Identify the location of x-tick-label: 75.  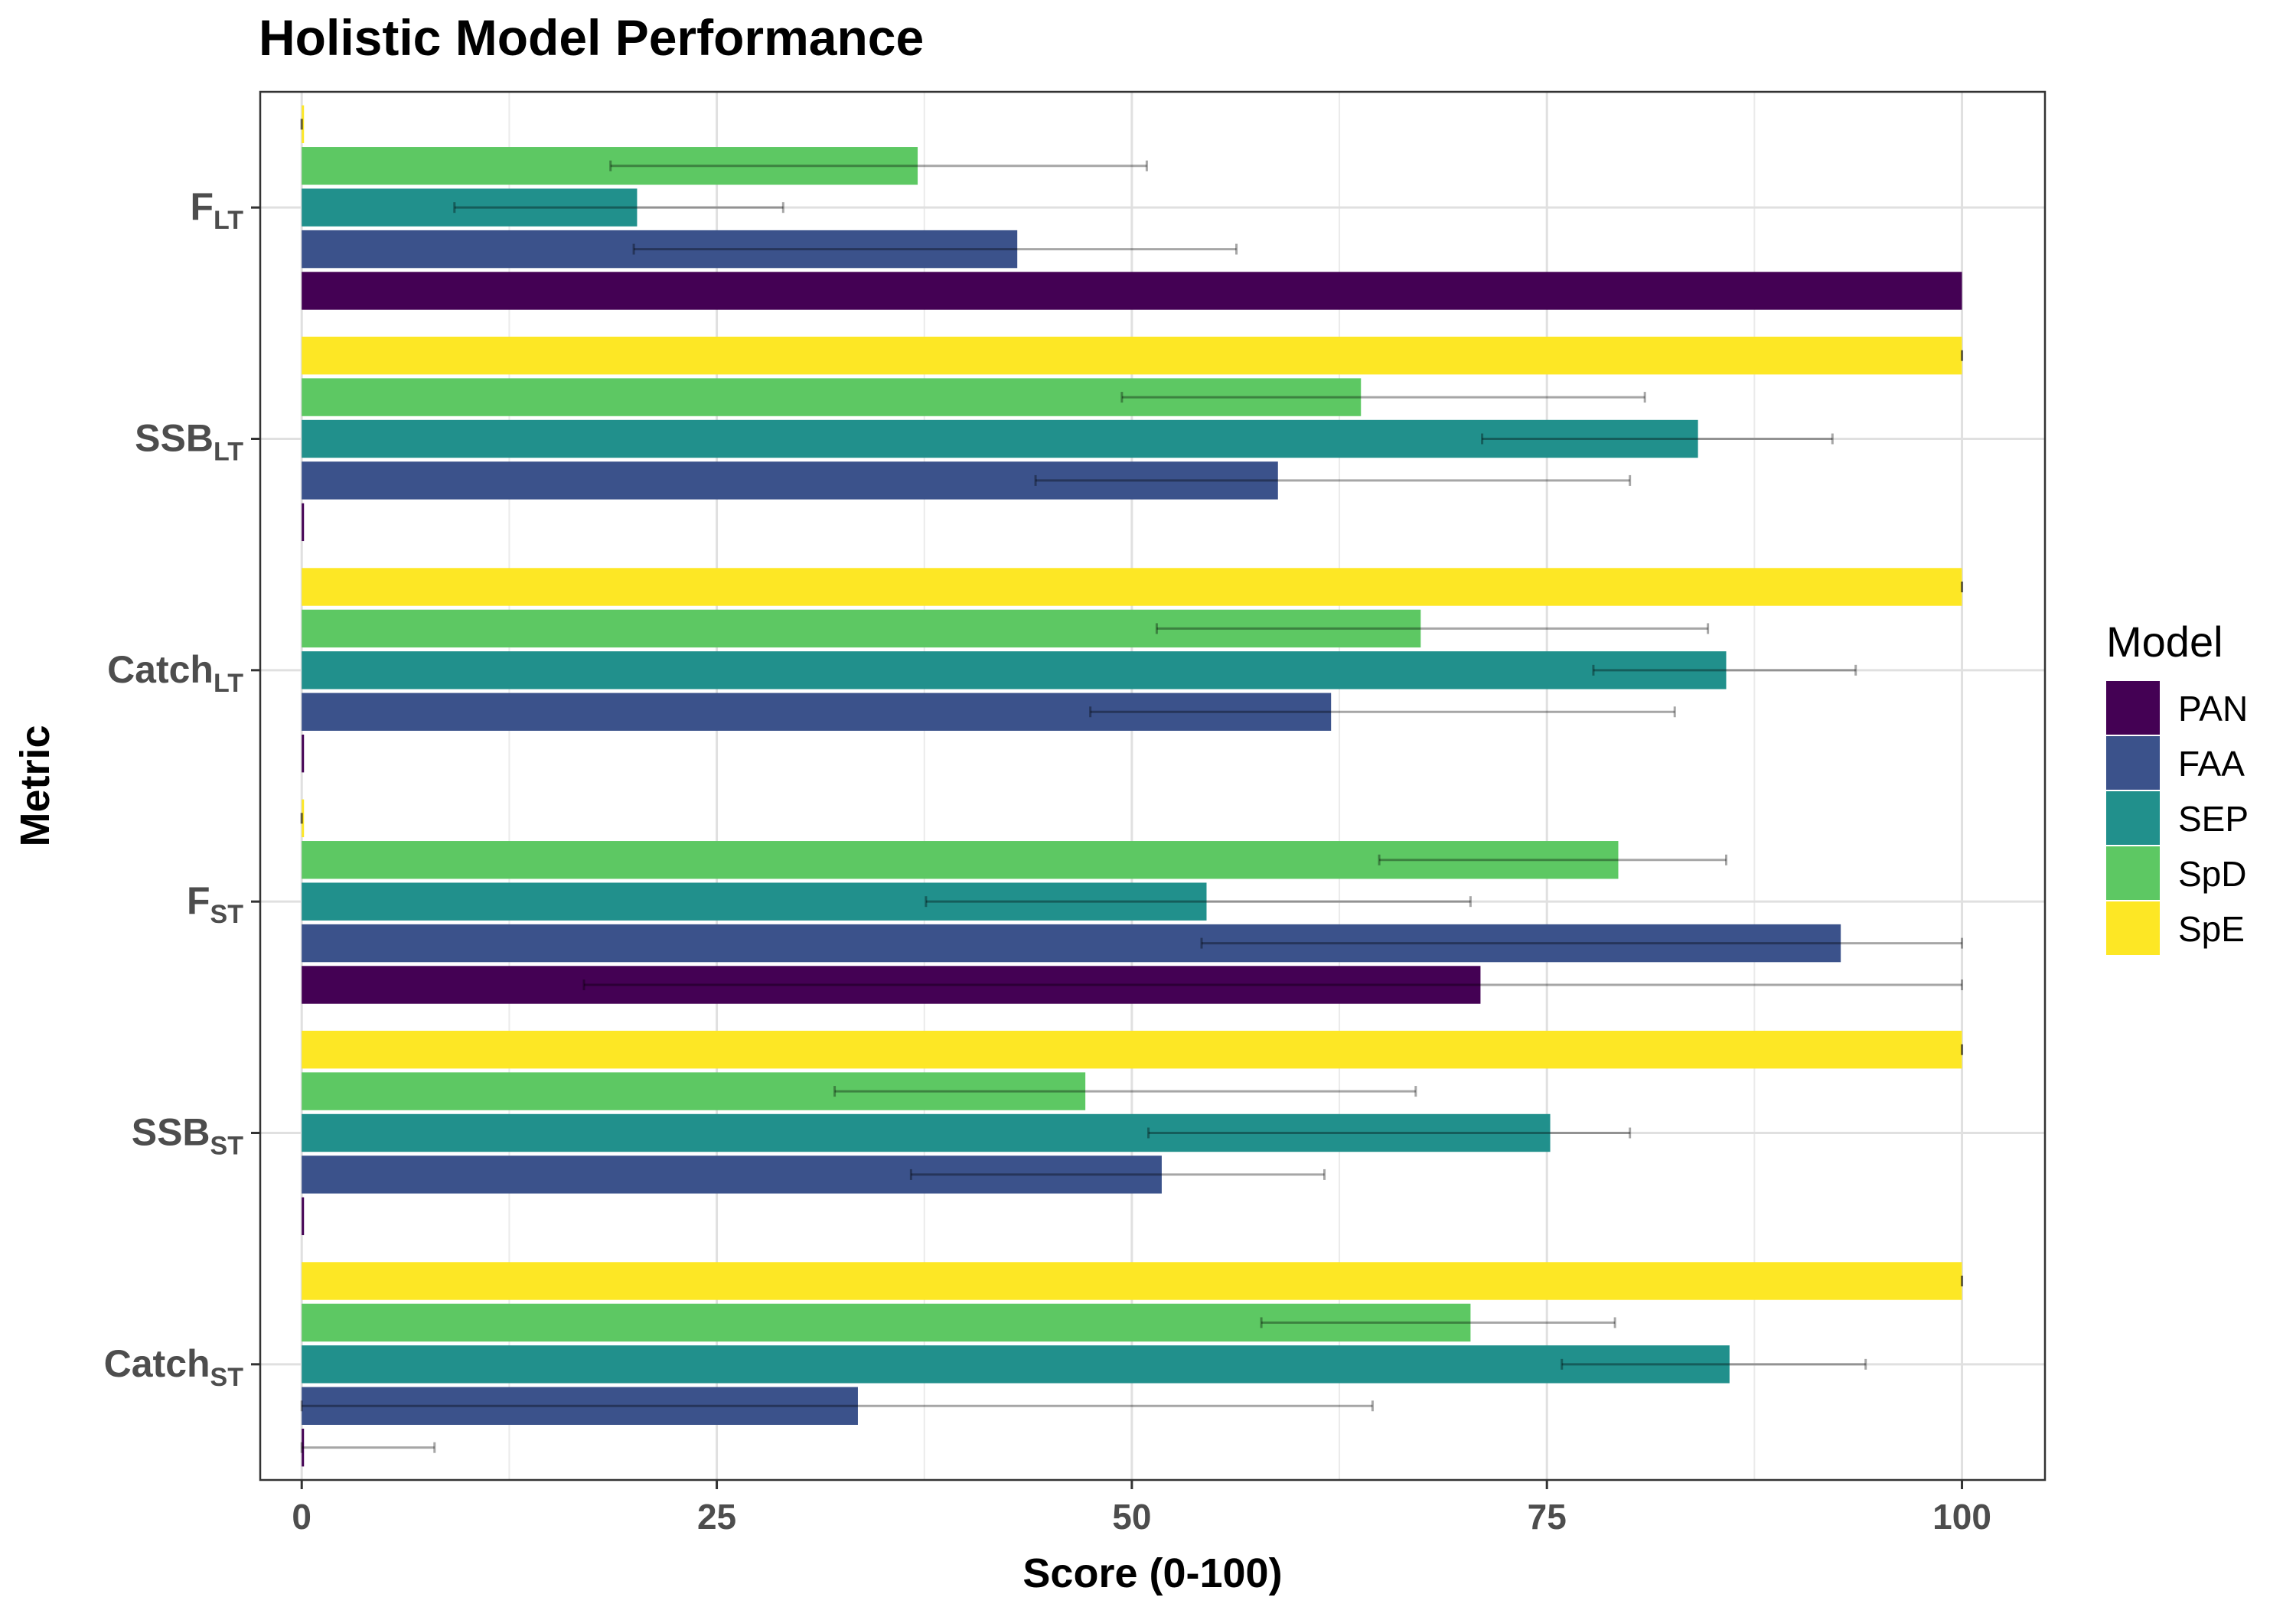
(1547, 1517).